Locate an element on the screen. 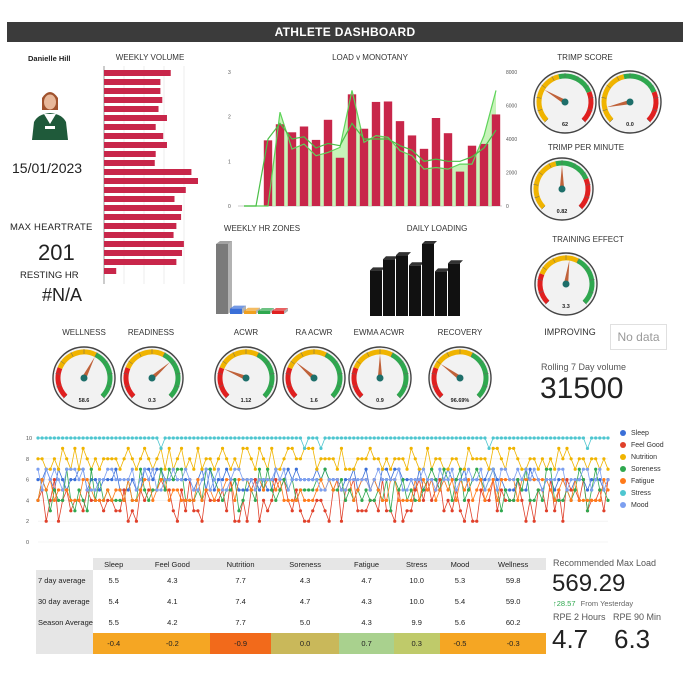  rpe-2-hours-label: RPE 2 Hours is located at coordinates (579, 617).